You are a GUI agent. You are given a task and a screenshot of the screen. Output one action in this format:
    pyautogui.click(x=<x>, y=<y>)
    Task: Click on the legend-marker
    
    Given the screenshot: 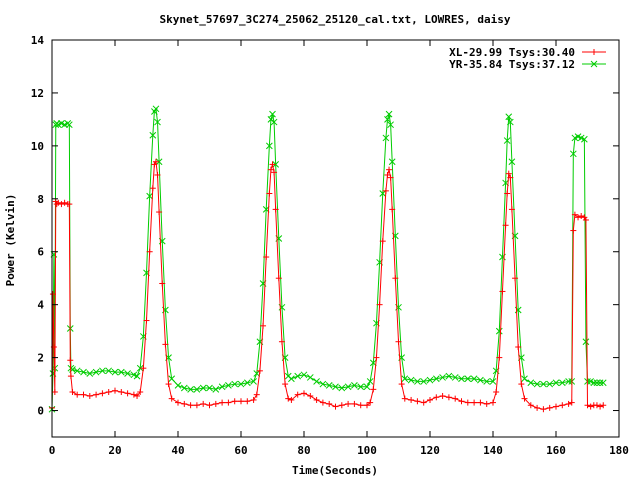 What is the action you would take?
    pyautogui.click(x=594, y=64)
    